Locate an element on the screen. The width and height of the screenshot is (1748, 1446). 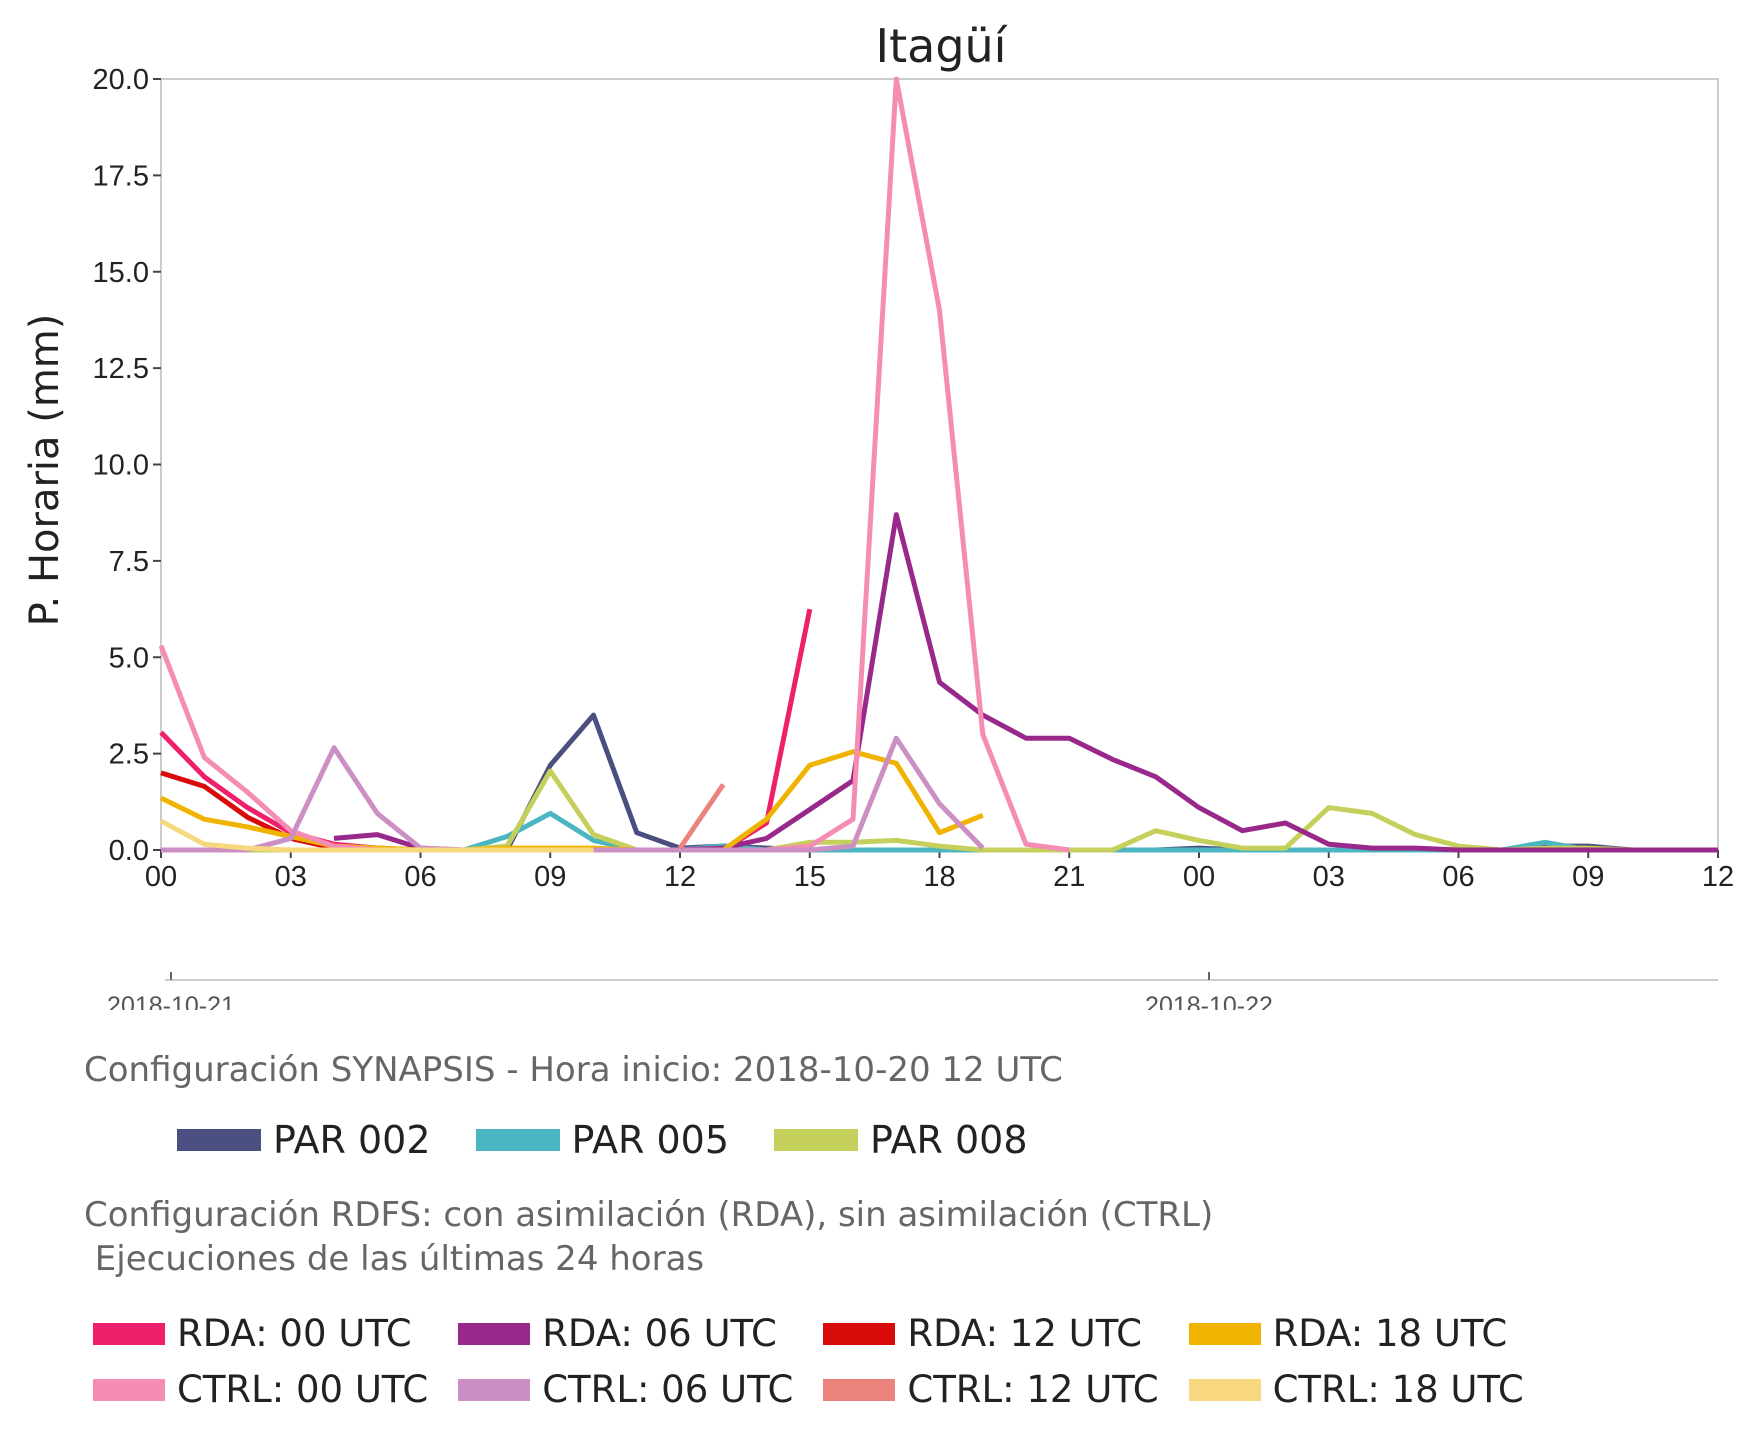
y-axis-ticks: 0.0 2.5 5.0 7.5 10.0 12.5 15.0 17.5 20.0 is located at coordinates (127, 465).